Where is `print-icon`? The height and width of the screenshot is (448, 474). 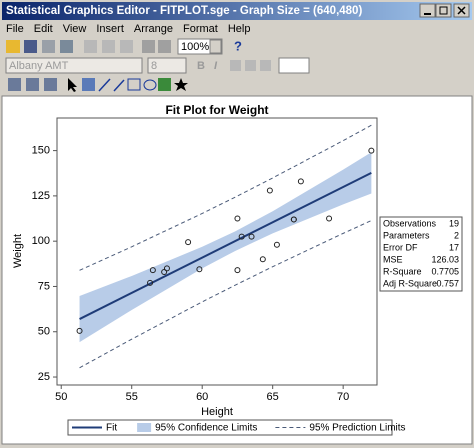 print-icon is located at coordinates (48, 46).